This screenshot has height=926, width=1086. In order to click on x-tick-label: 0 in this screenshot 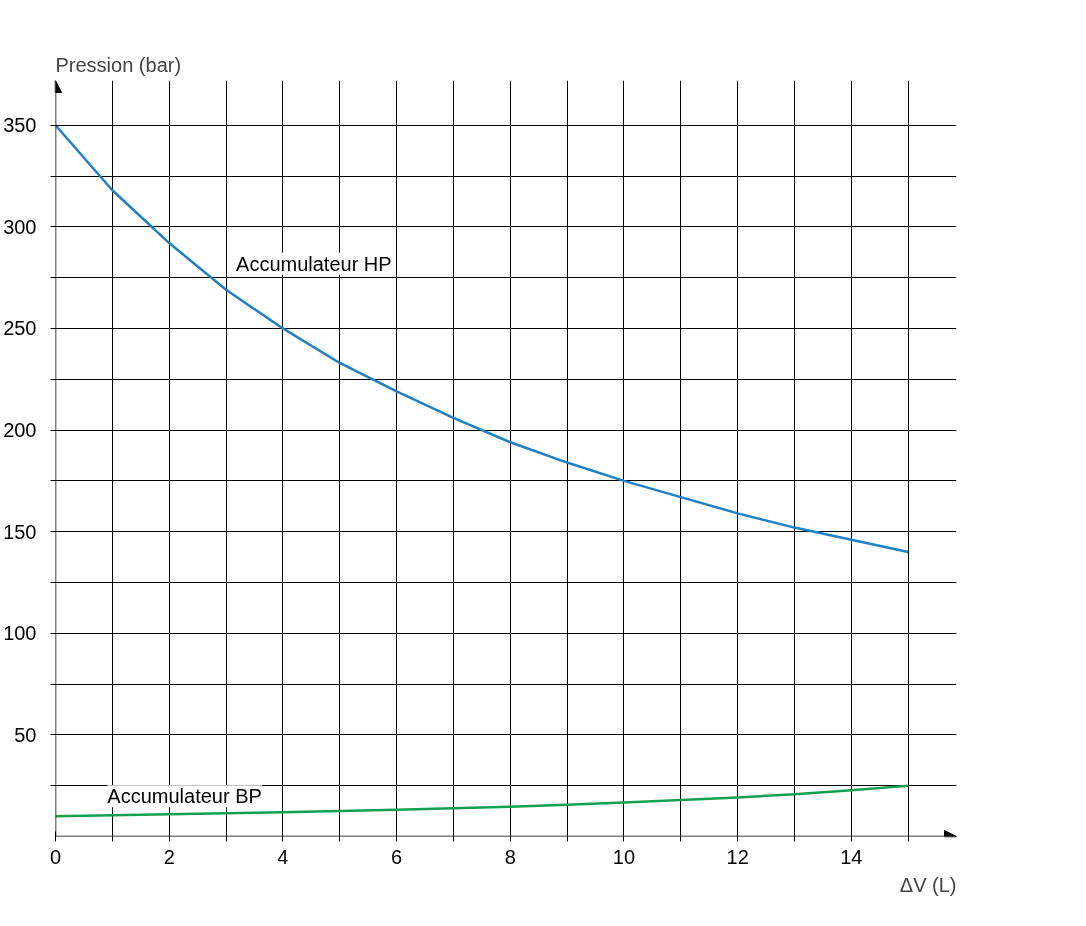, I will do `click(55, 856)`.